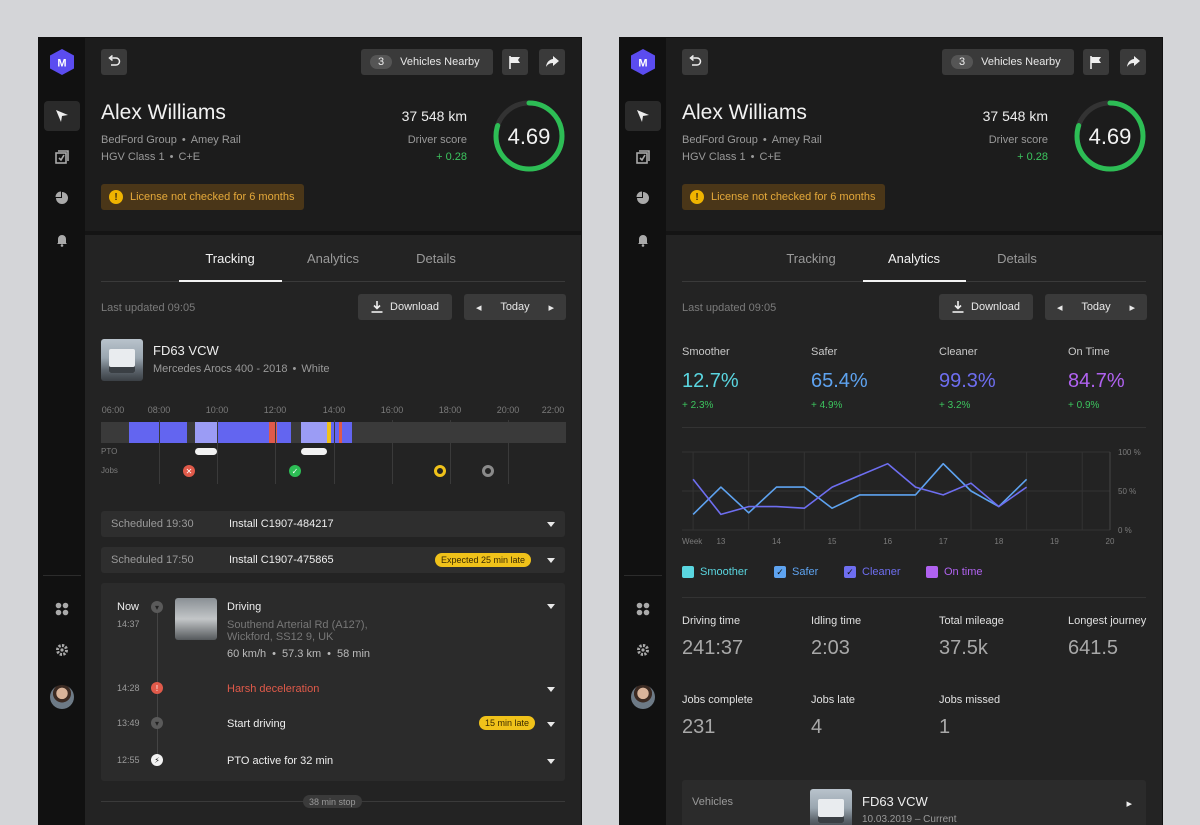 This screenshot has height=825, width=1200. Describe the element at coordinates (333, 724) in the screenshot. I see `event-start-driving: 13:49 ▾ Start driving 15 min late` at that location.